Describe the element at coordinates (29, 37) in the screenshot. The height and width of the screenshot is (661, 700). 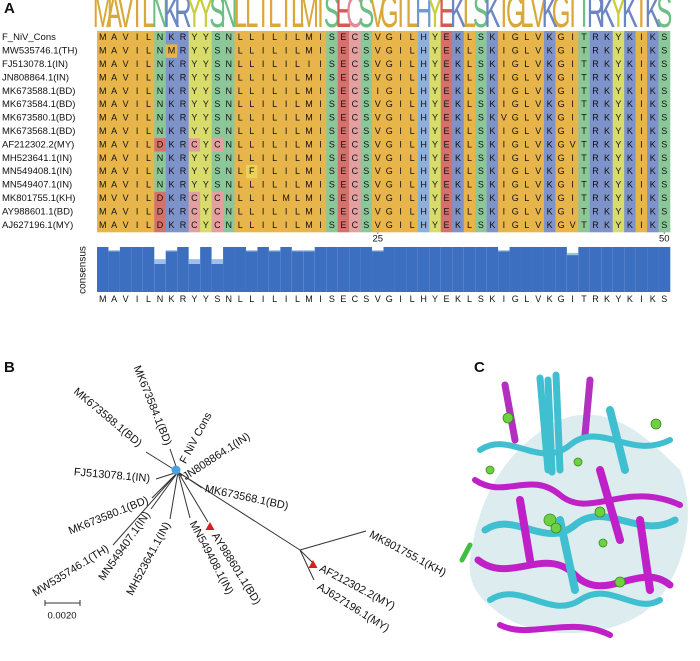
I see `sequence-name: F_NiV_Cons` at that location.